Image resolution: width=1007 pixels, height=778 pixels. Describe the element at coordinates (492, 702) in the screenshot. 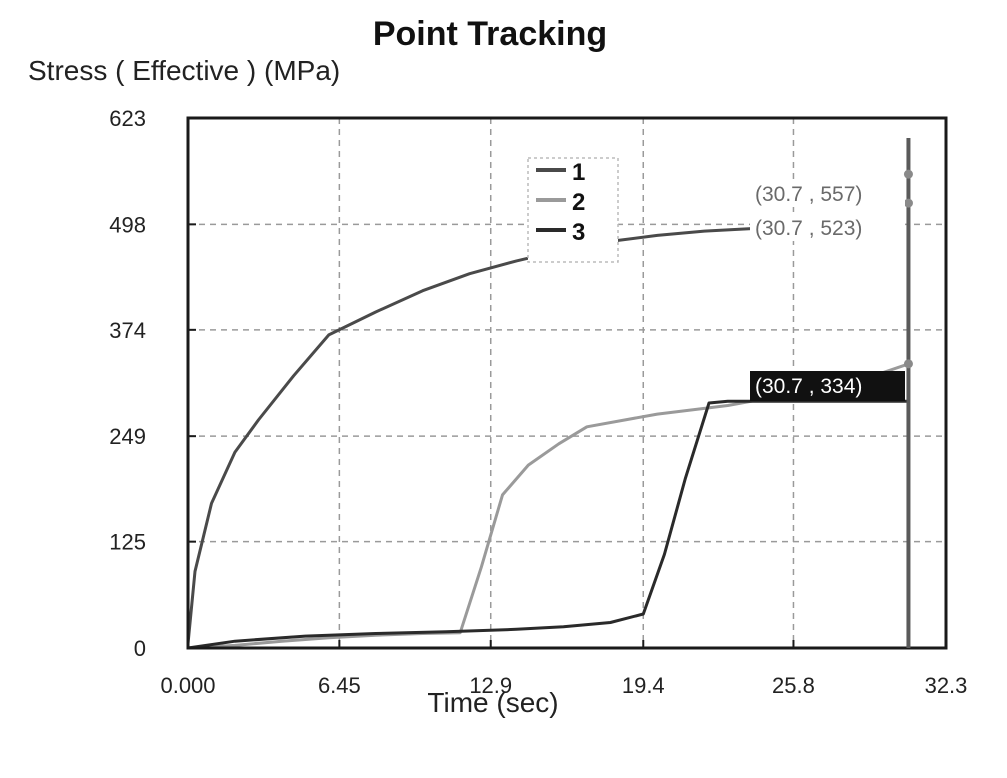

I see `x-axis-label: Time (sec)` at that location.